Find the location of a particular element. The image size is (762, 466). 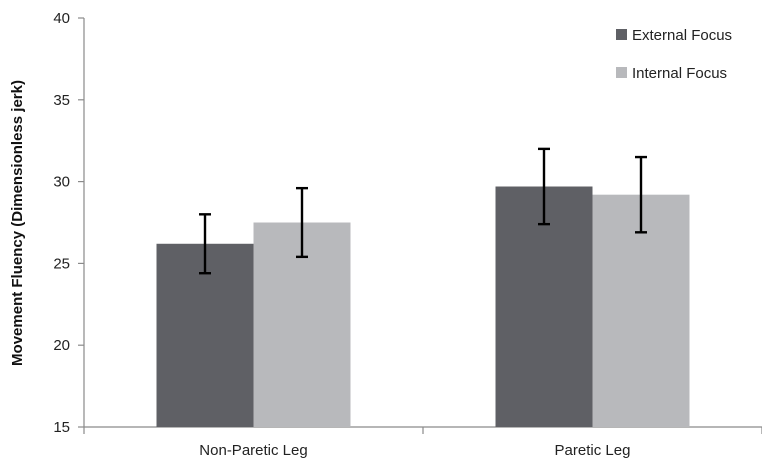

y-tick-label-35: 35 is located at coordinates (61, 100).